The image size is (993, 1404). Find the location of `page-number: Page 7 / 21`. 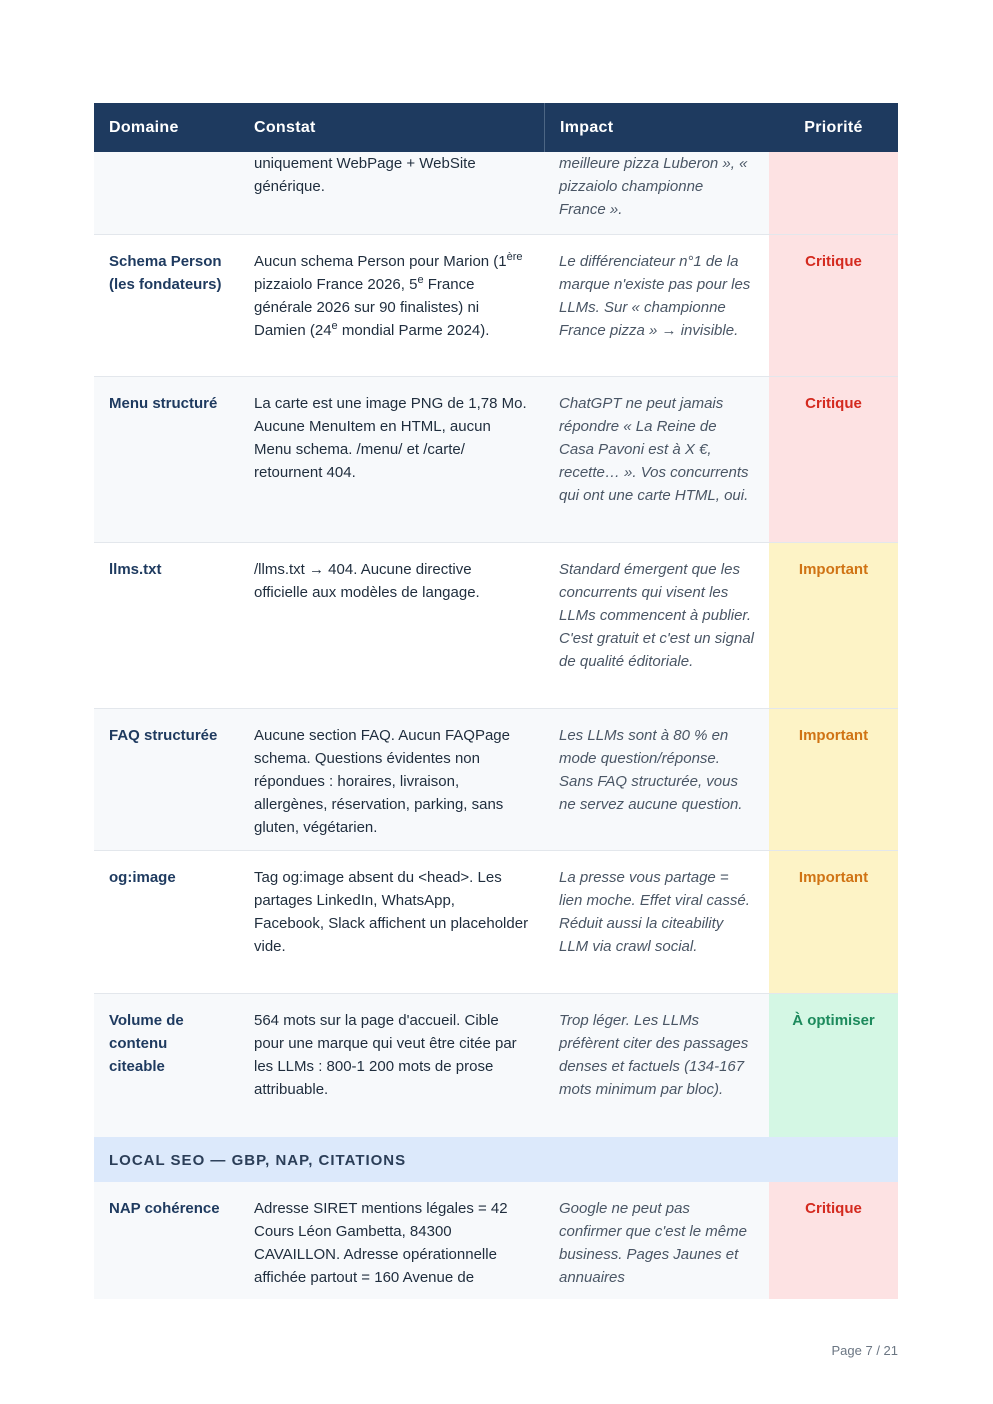

page-number: Page 7 / 21 is located at coordinates (865, 1350).